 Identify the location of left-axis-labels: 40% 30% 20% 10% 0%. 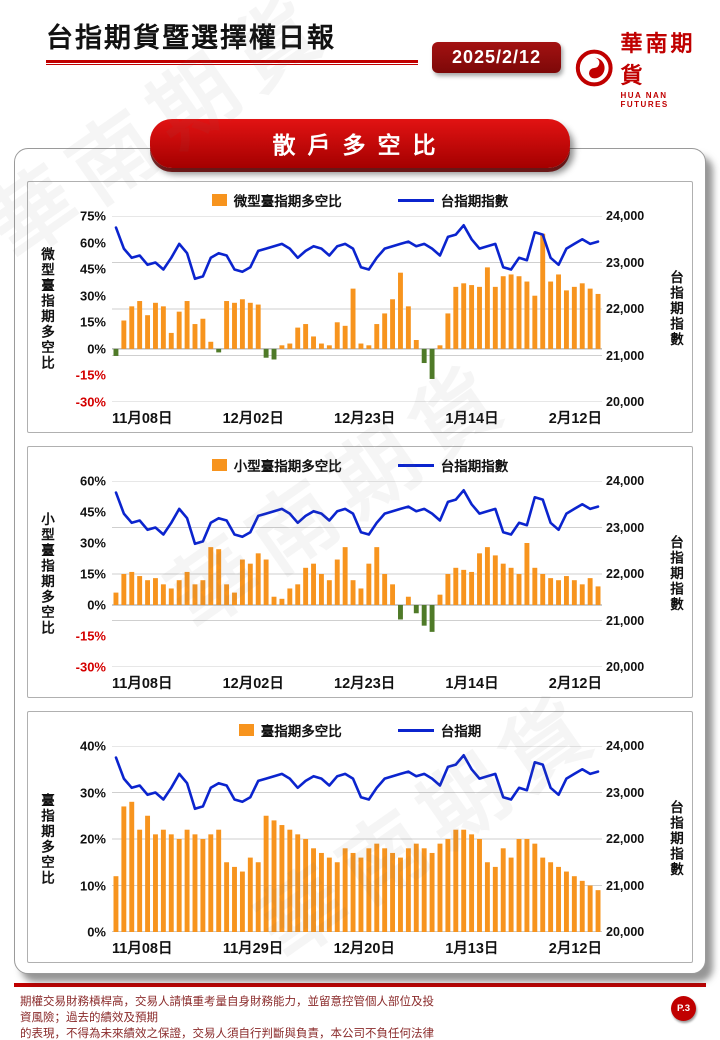
(85, 839).